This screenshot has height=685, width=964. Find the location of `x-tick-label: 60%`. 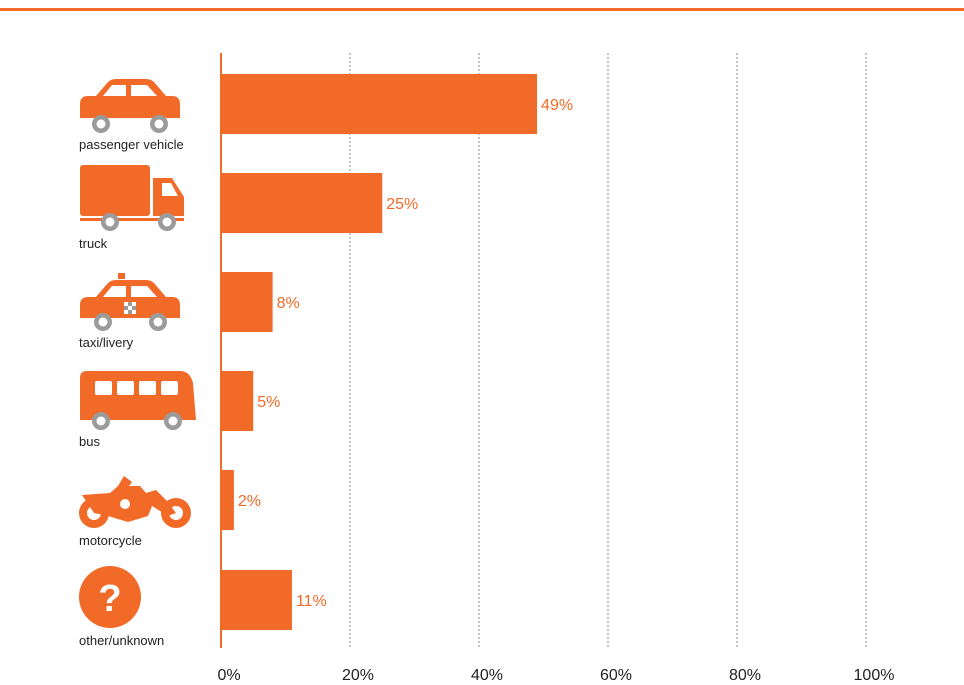

x-tick-label: 60% is located at coordinates (616, 675).